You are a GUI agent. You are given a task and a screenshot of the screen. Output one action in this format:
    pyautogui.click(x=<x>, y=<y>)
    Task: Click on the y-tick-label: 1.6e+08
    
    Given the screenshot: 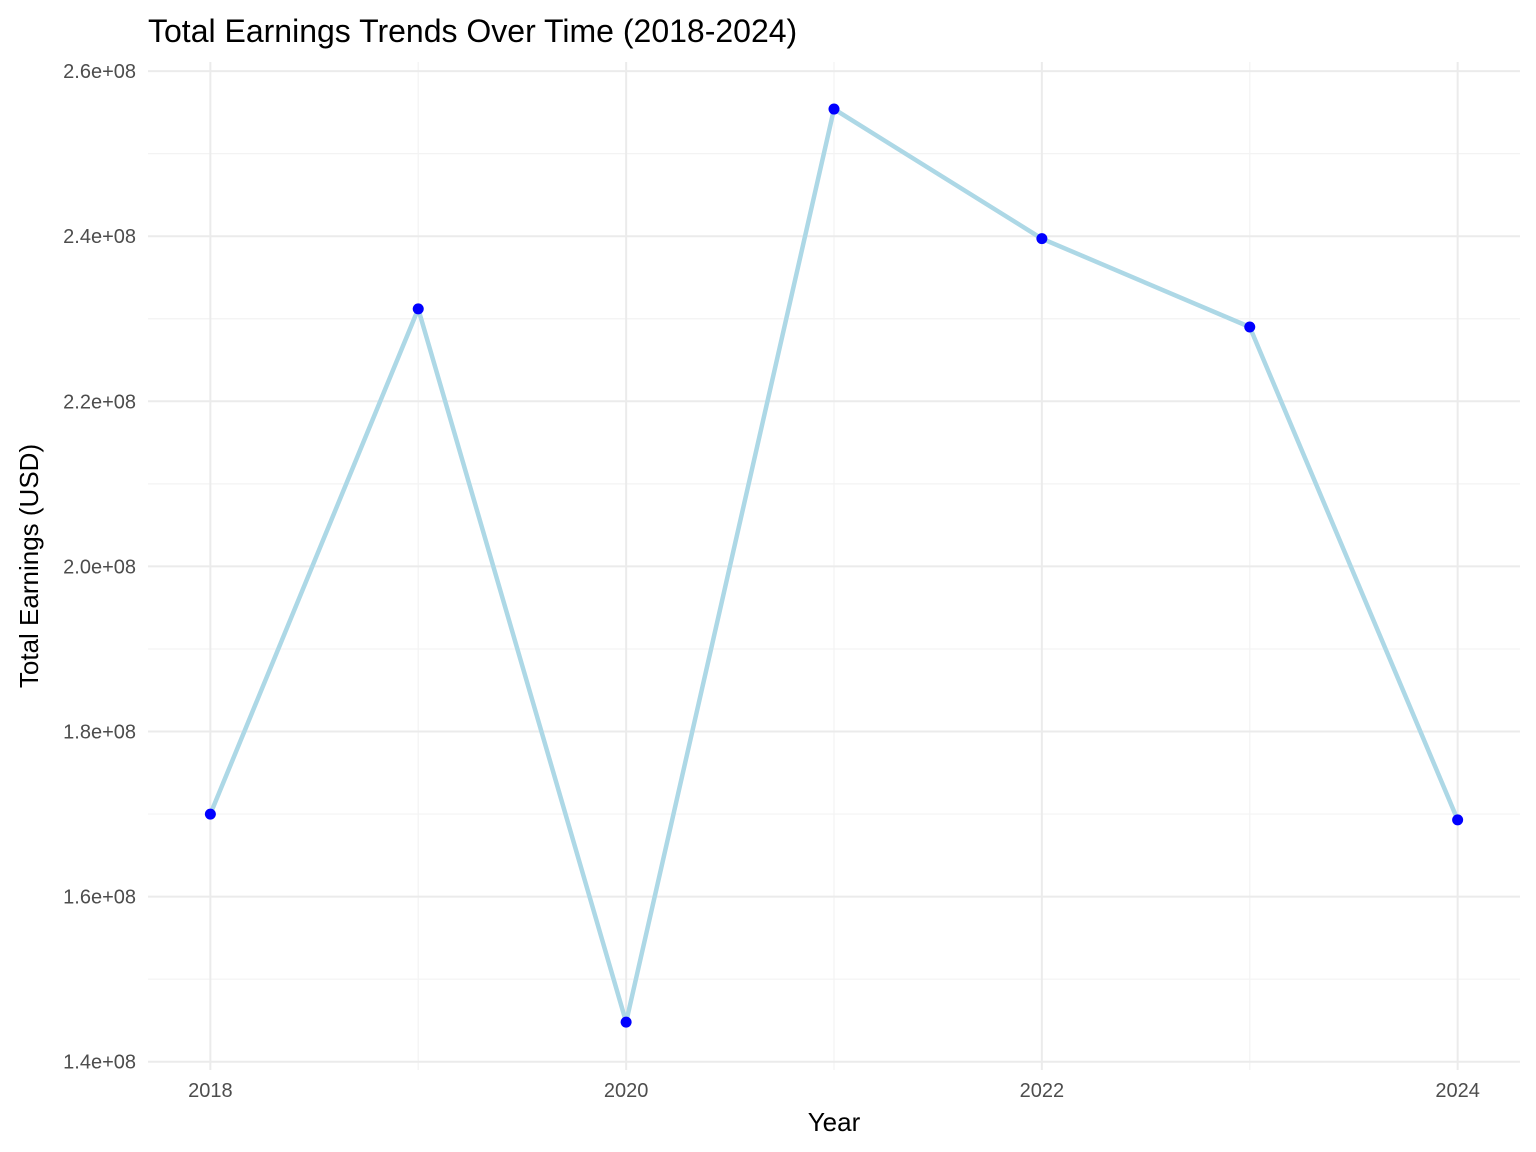 What is the action you would take?
    pyautogui.click(x=99, y=898)
    